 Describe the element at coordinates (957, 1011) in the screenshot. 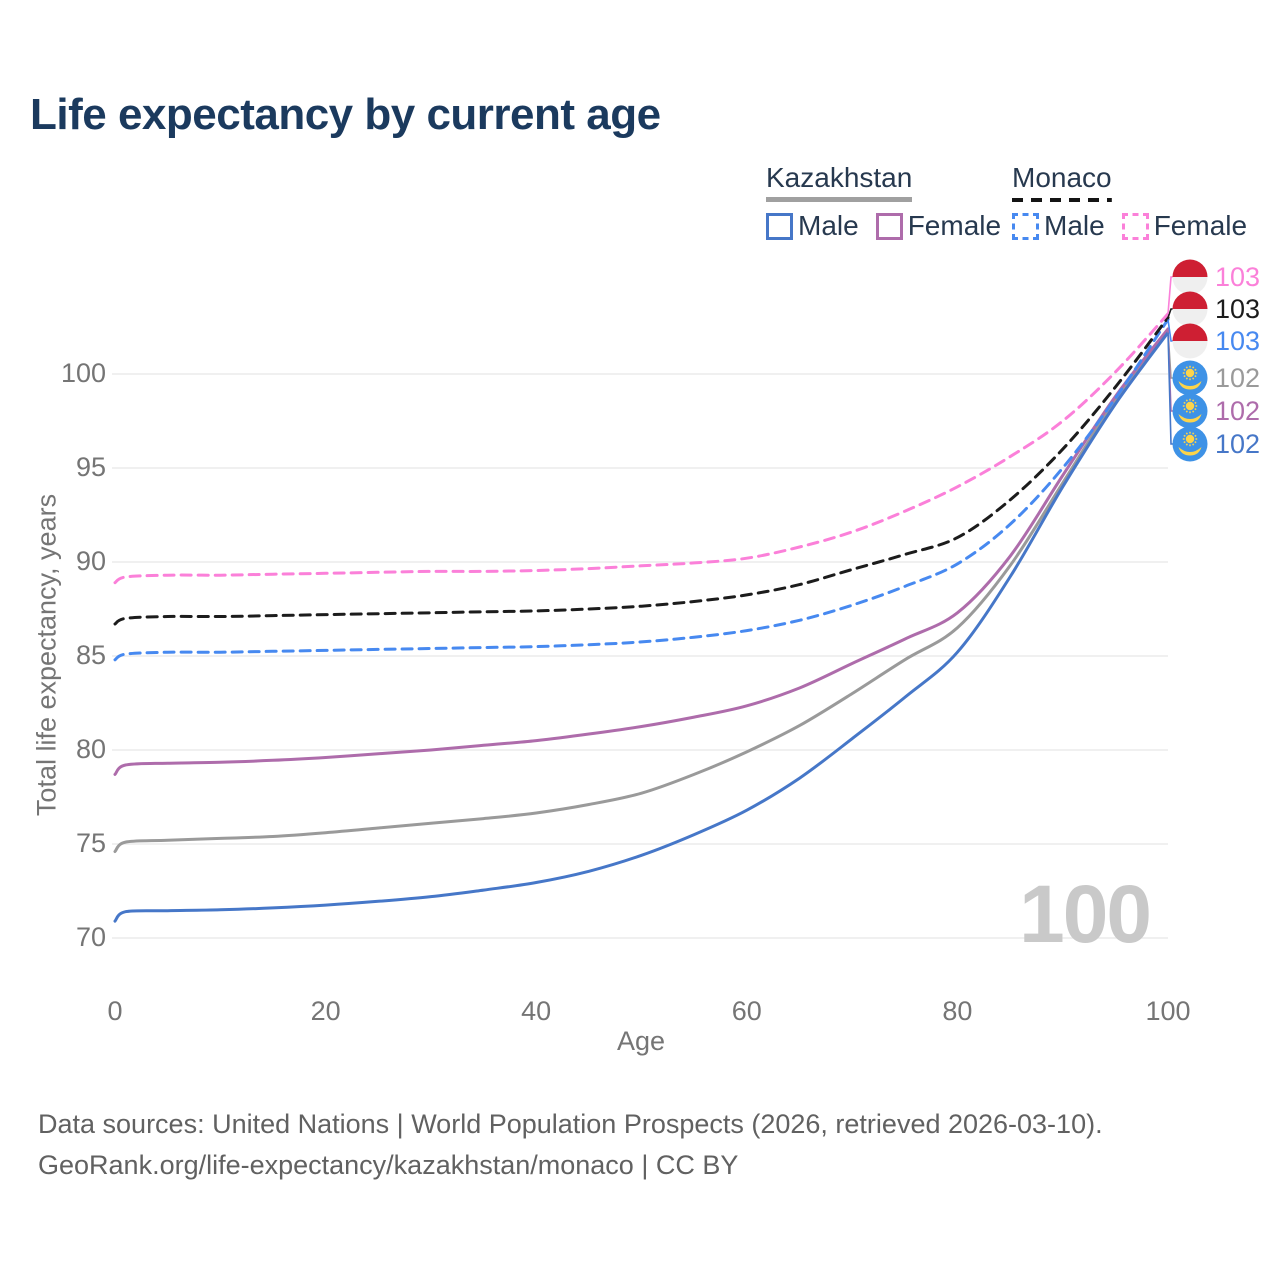

I see `x-tick-80: 80` at that location.